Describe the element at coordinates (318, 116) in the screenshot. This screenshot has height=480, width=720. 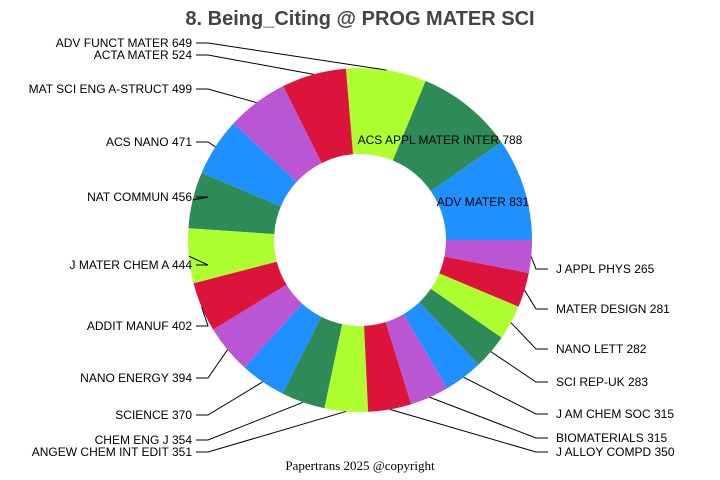
I see `slice-acta-mater` at that location.